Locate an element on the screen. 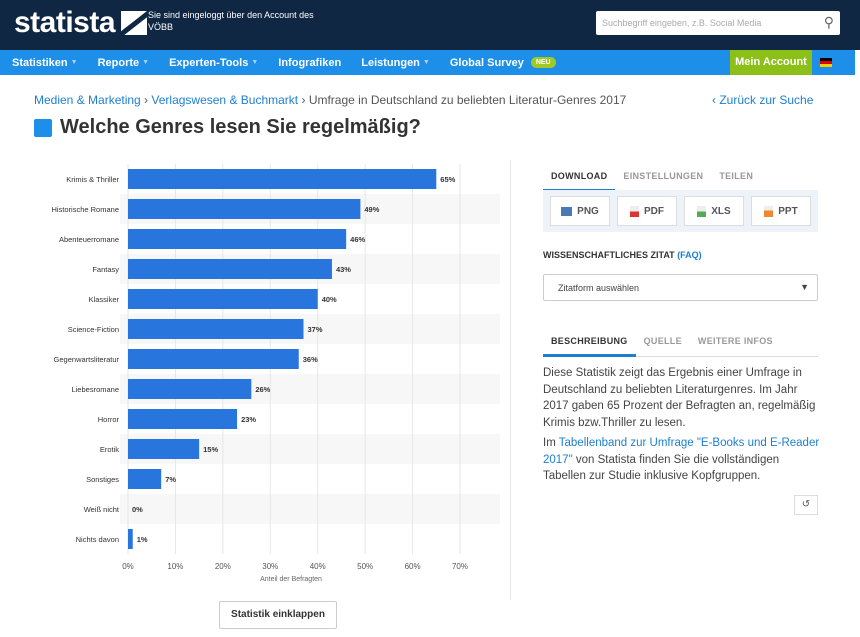 The width and height of the screenshot is (860, 637). data-label: 46% is located at coordinates (357, 239).